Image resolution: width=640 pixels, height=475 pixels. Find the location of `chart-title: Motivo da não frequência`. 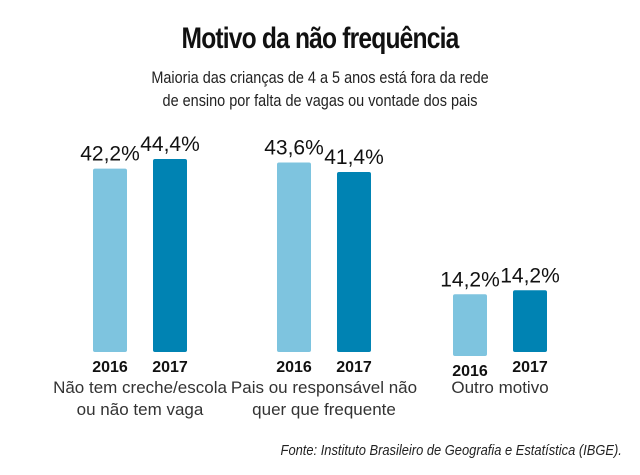

chart-title: Motivo da não frequência is located at coordinates (320, 38).